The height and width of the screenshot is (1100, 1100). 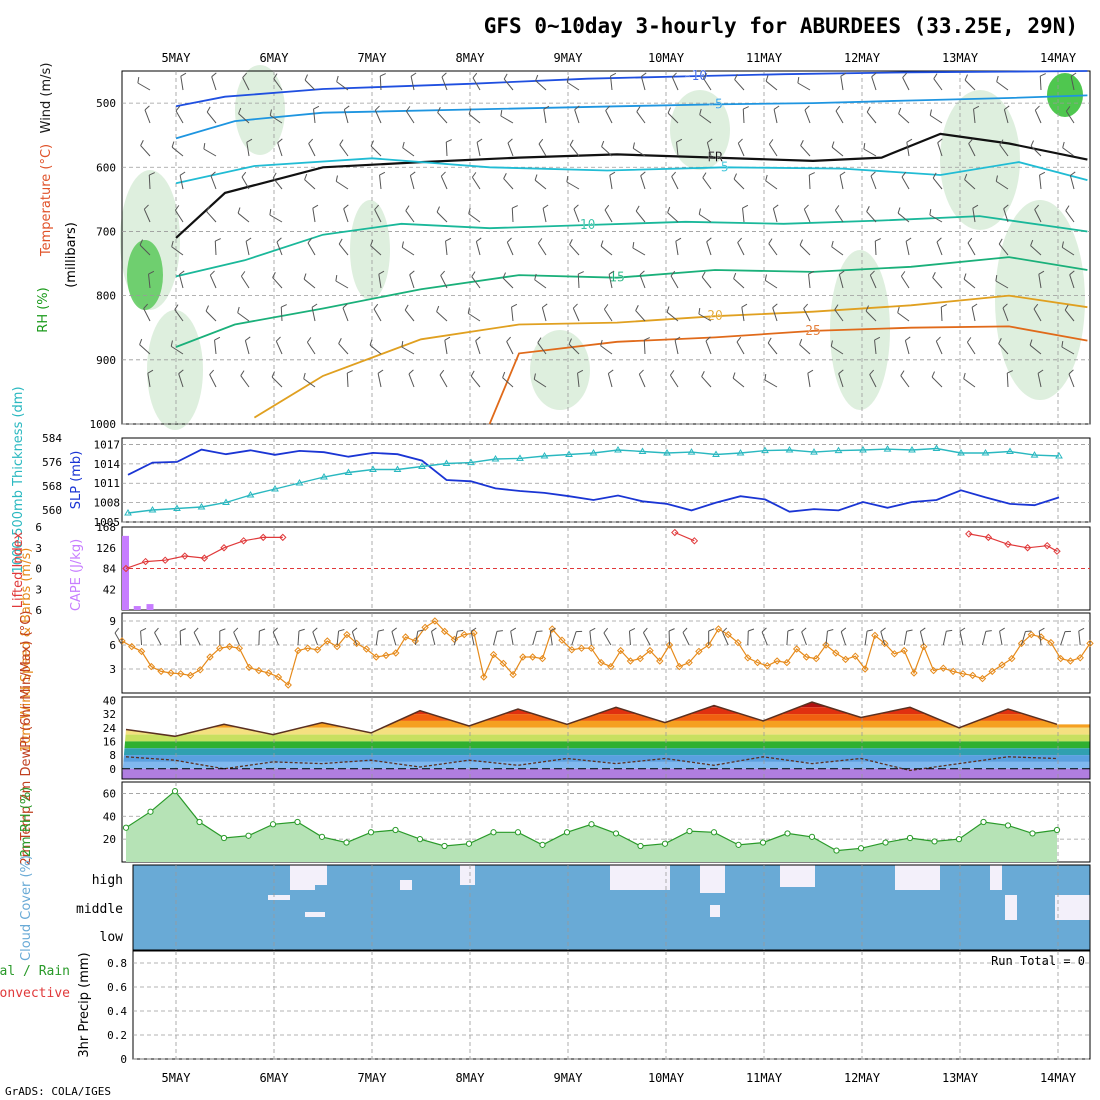 I want to click on credit-label: GrADS: COLA/IGES, so click(x=58, y=1091).